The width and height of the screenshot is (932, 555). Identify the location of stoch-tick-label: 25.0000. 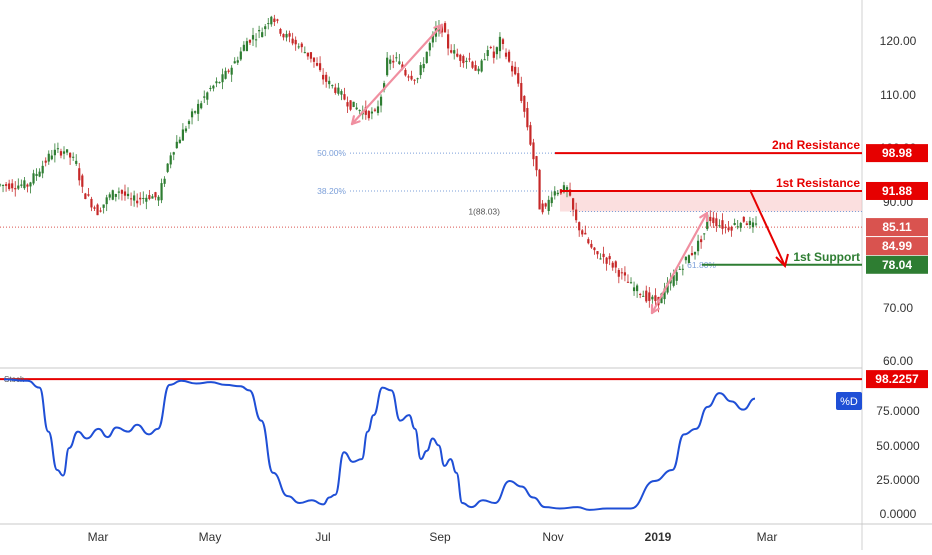
(898, 480).